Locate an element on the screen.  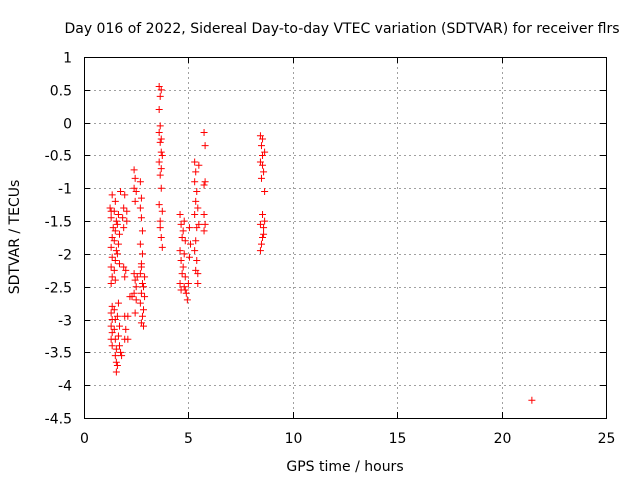
y-tick-label: -4.5 is located at coordinates (58, 420).